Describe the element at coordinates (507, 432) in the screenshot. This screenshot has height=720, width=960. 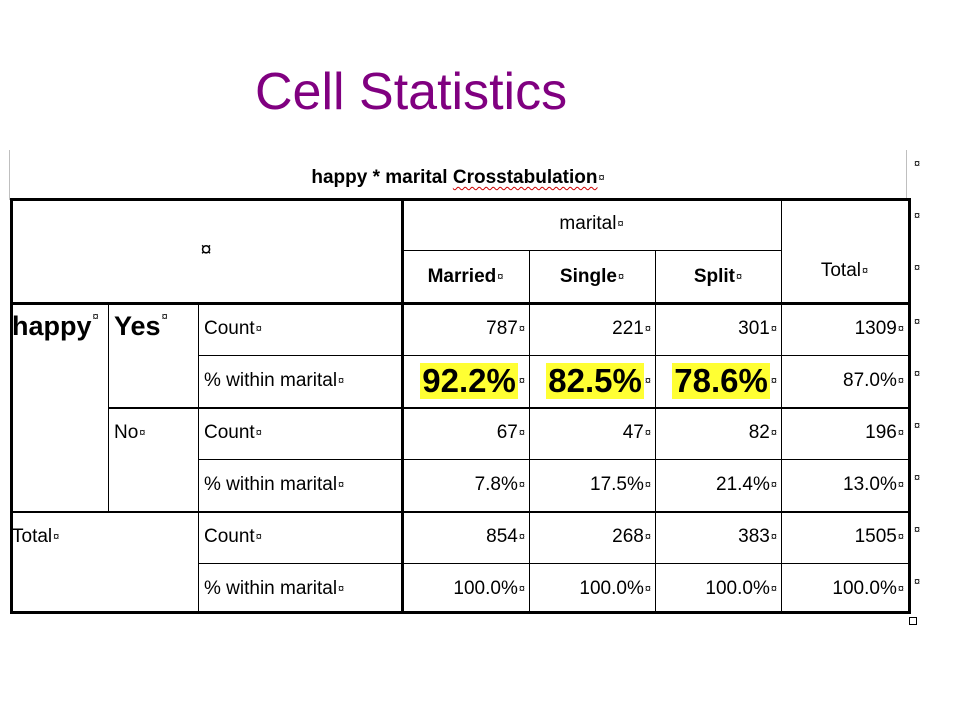
I see `row-2-value-0-text: 67` at that location.